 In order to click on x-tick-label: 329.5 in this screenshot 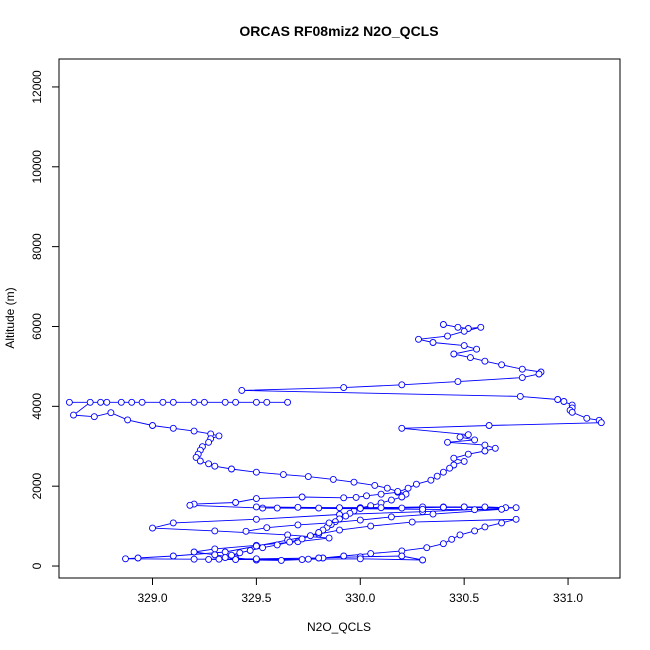, I will do `click(256, 598)`.